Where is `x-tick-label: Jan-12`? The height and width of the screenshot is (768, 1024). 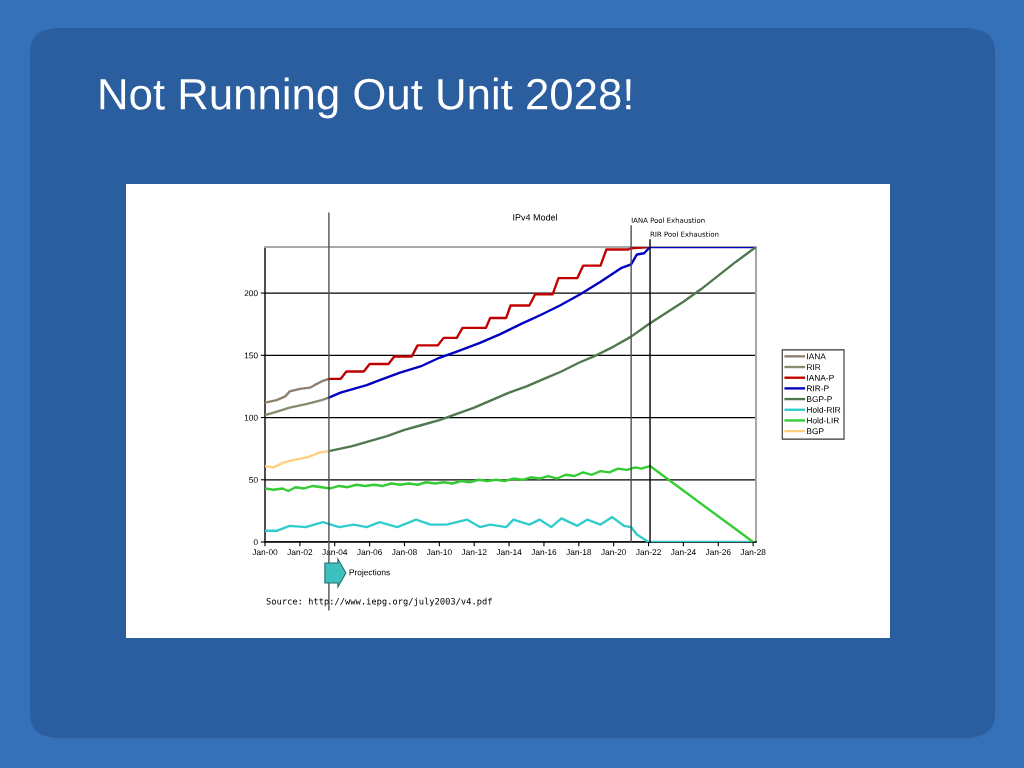
x-tick-label: Jan-12 is located at coordinates (474, 552).